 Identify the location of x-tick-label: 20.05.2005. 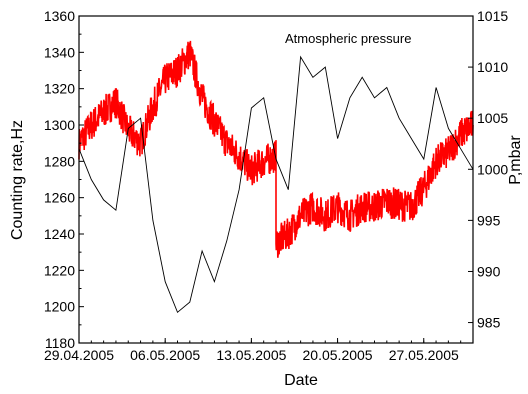
(338, 355).